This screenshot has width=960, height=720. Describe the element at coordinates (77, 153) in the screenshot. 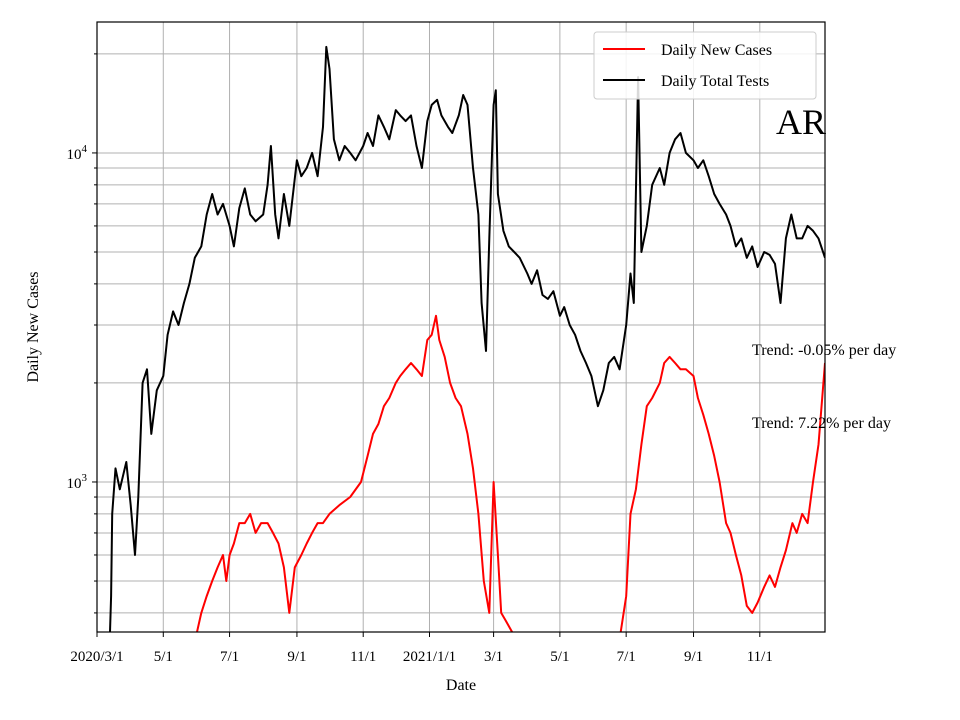

I see `y-tick-label: 10⁴` at that location.